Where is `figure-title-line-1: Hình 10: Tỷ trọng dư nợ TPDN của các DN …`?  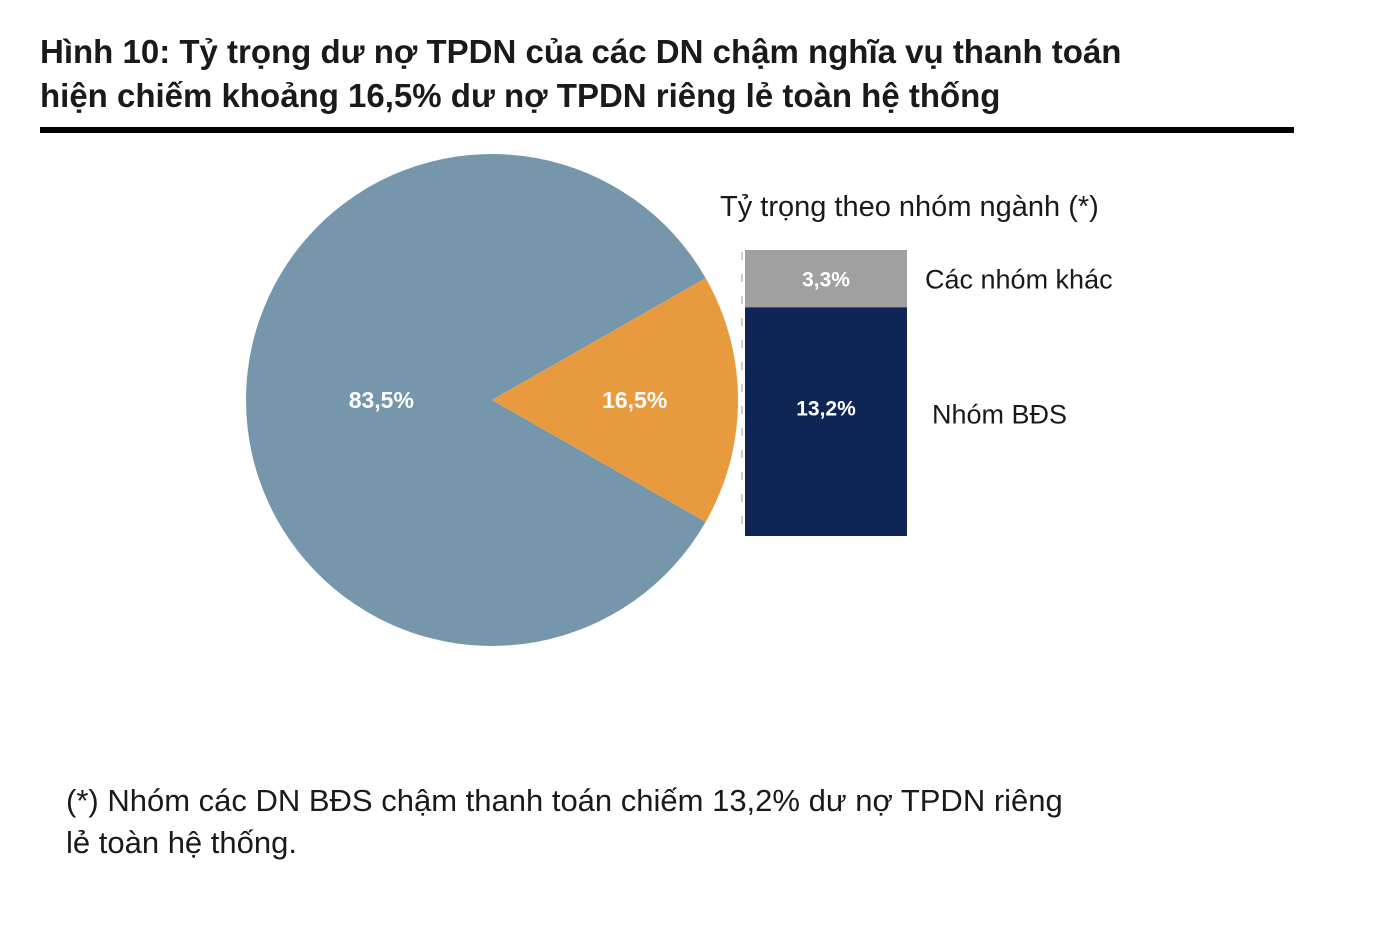 figure-title-line-1: Hình 10: Tỷ trọng dư nợ TPDN của các DN … is located at coordinates (581, 51).